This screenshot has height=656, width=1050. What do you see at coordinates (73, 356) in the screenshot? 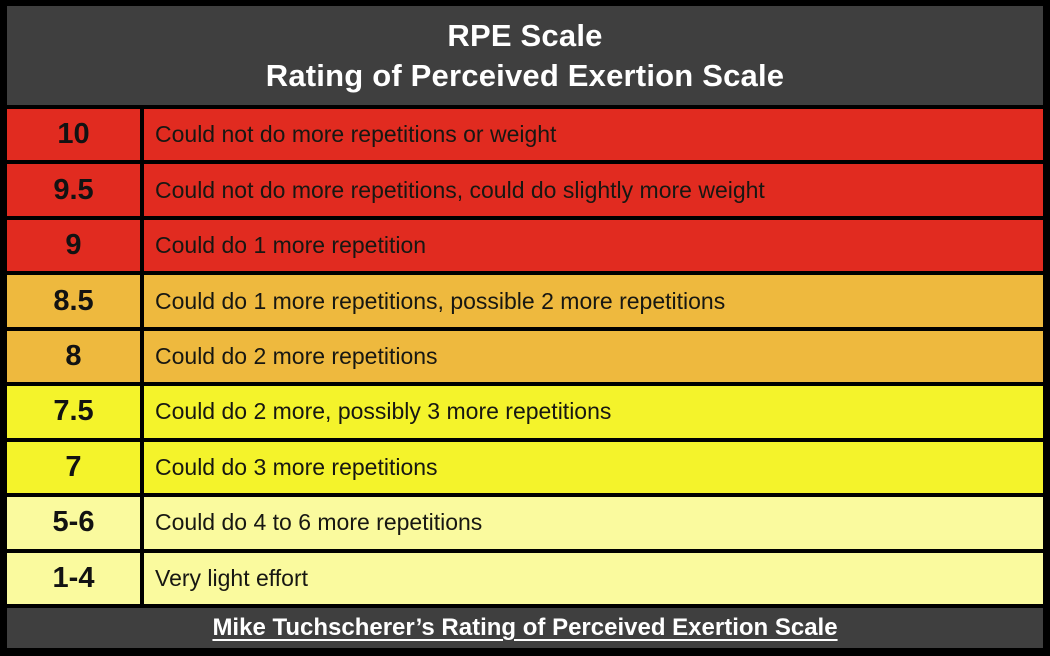
I see `rpe-rating: 8` at bounding box center [73, 356].